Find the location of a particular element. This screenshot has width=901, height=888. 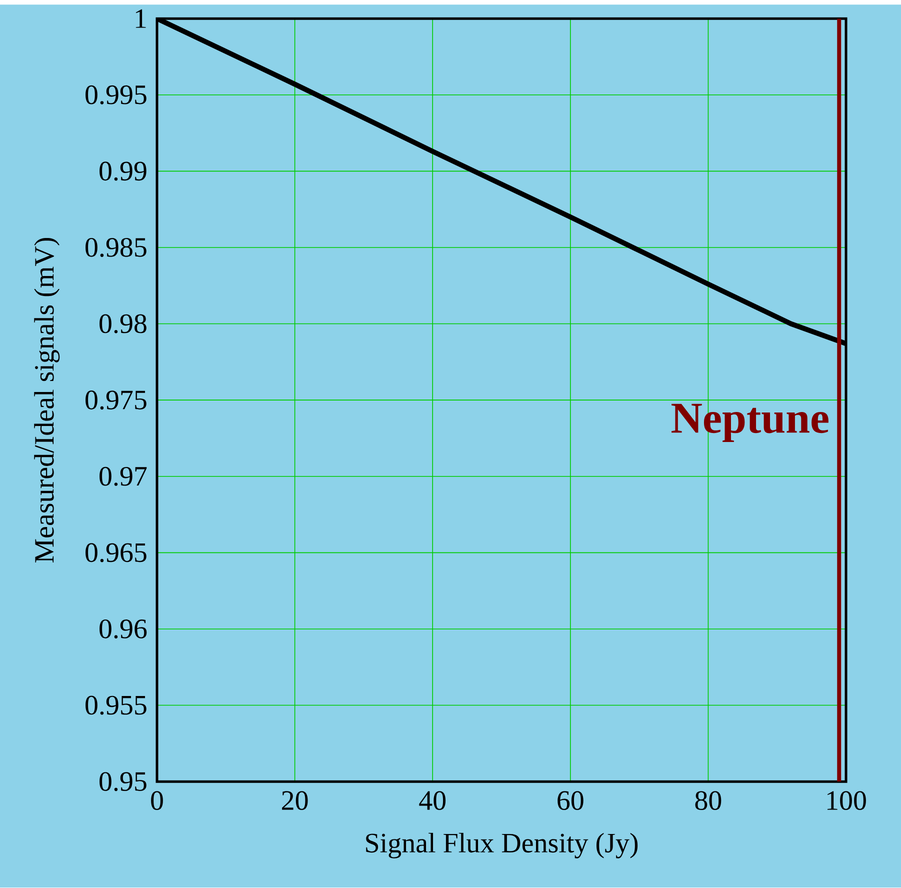

y-tick-label: 0.96 is located at coordinates (123, 629).